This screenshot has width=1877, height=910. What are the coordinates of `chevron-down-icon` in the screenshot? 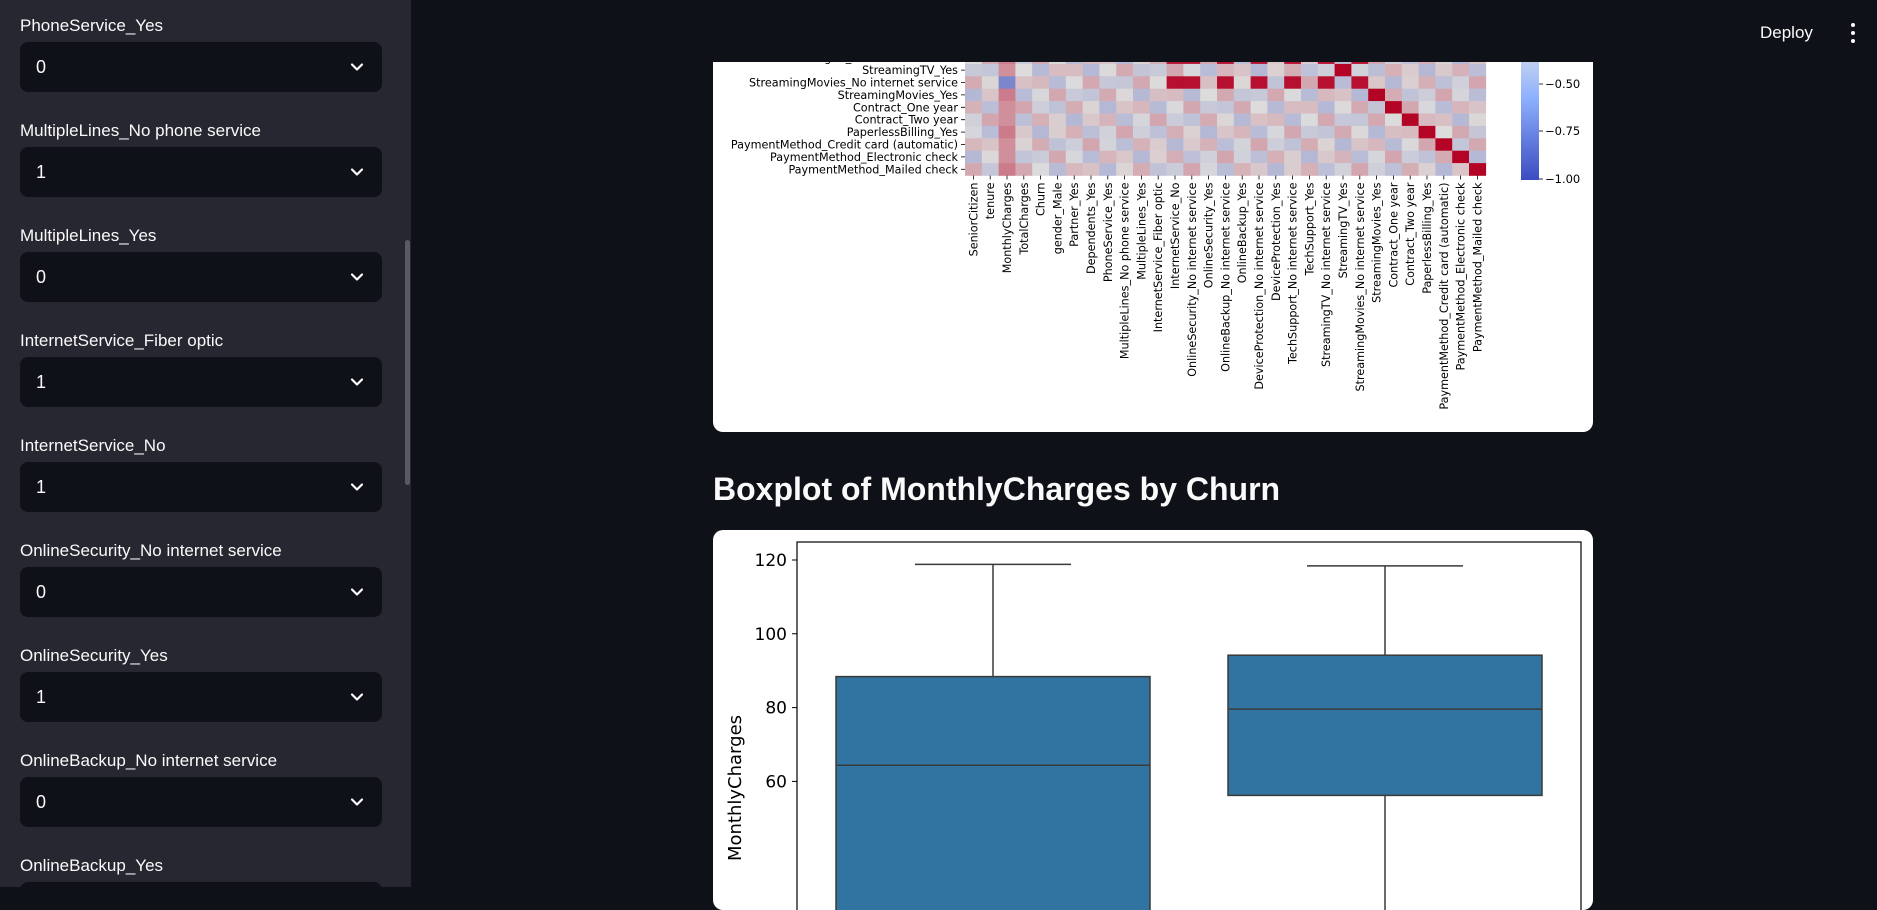 It's located at (357, 697).